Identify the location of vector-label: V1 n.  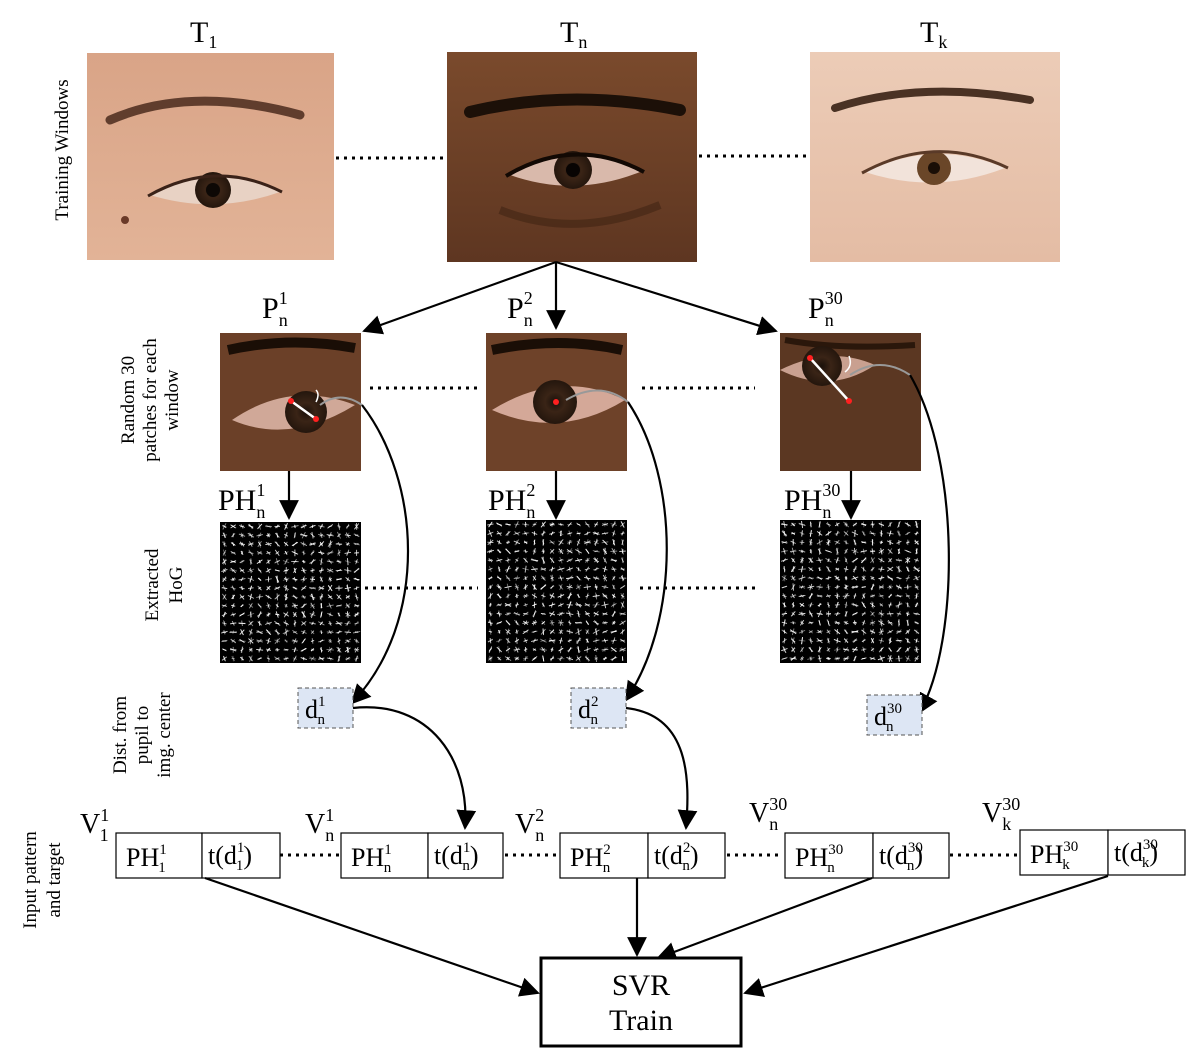
(319, 825).